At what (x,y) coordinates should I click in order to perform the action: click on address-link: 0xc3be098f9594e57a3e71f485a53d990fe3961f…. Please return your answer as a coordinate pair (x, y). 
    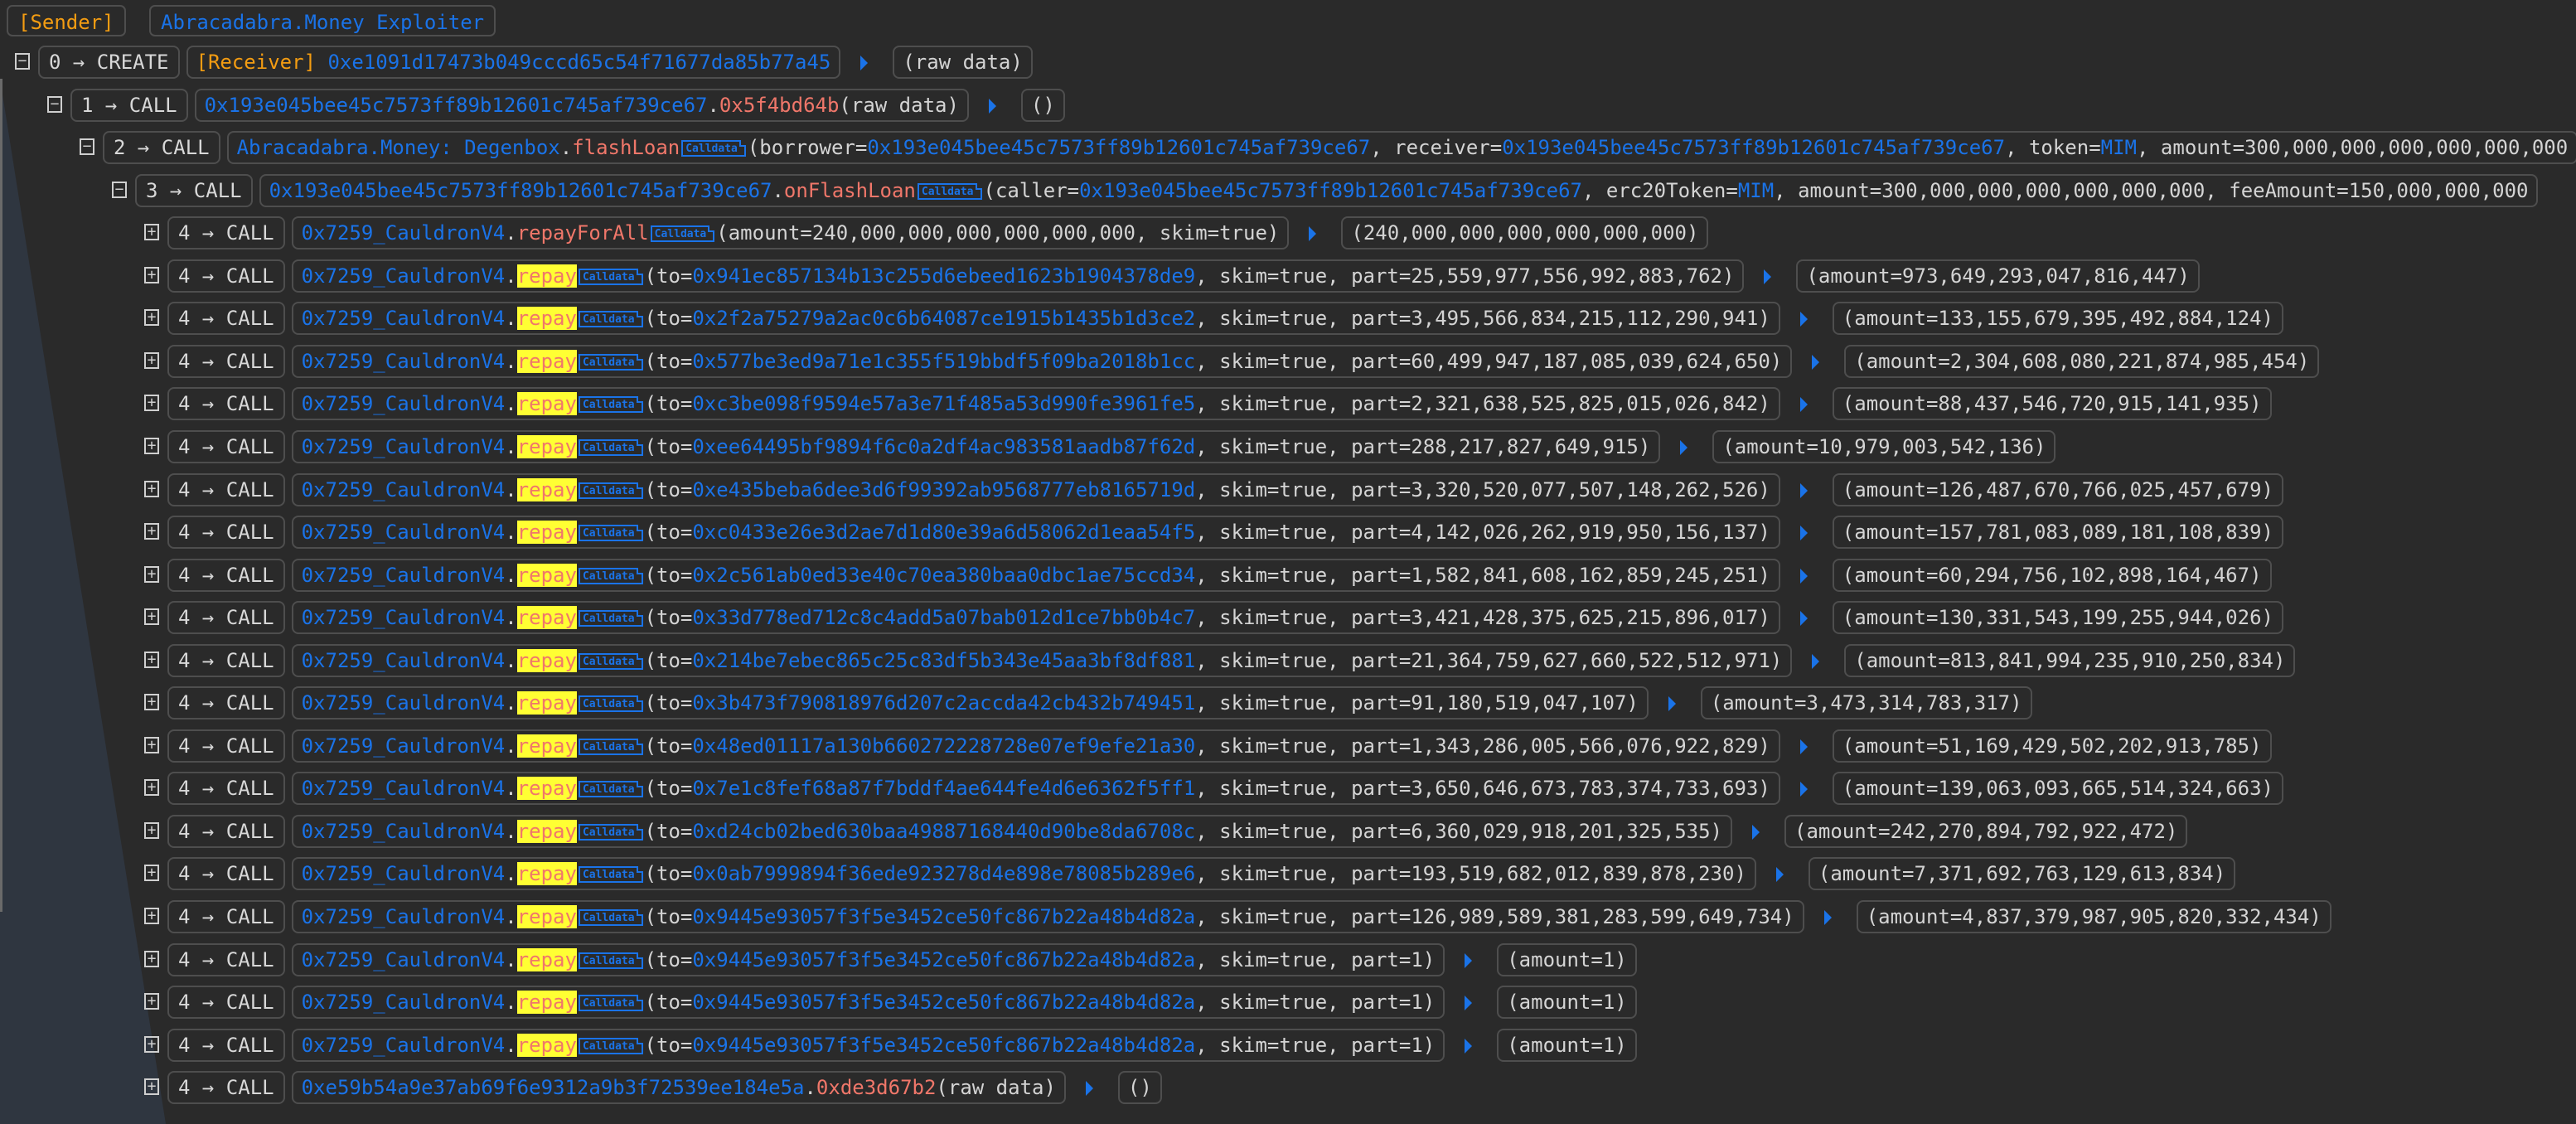
    Looking at the image, I should click on (944, 404).